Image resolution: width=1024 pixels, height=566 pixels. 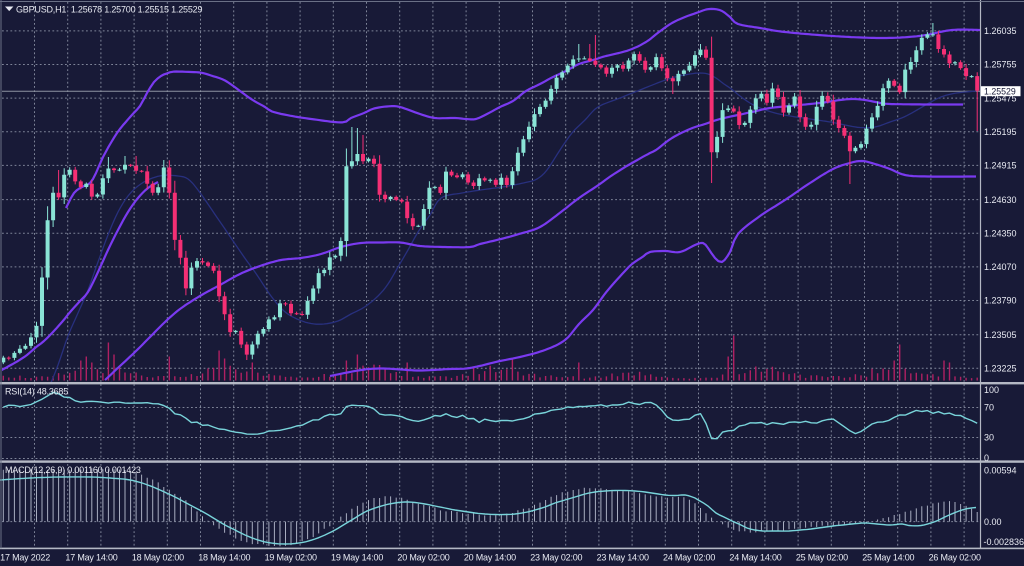 I want to click on svg-text: 20 May 14:00, so click(x=490, y=558).